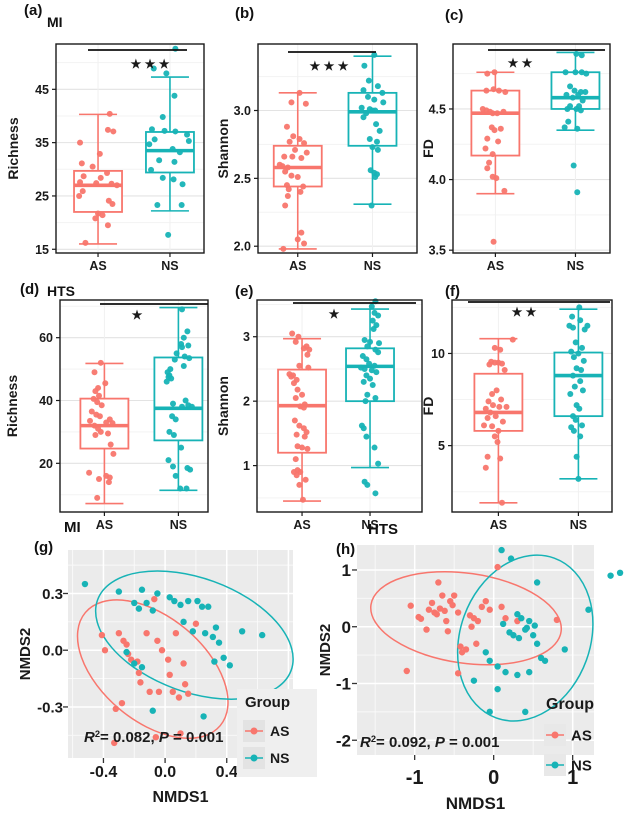 Image resolution: width=633 pixels, height=813 pixels. I want to click on panel-f-letter: (f), so click(452, 291).